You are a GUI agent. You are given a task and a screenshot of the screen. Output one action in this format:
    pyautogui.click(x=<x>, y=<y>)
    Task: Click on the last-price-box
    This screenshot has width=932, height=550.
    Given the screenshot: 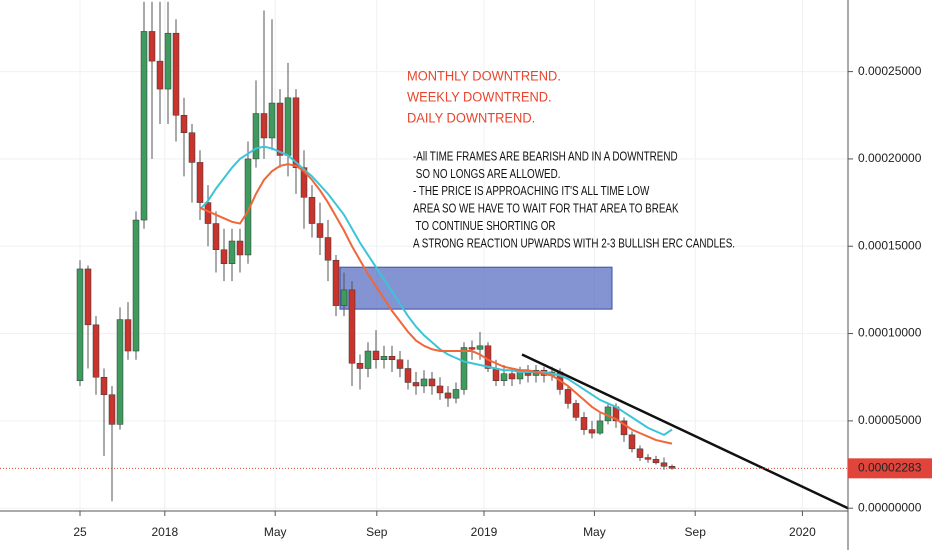 What is the action you would take?
    pyautogui.click(x=890, y=468)
    